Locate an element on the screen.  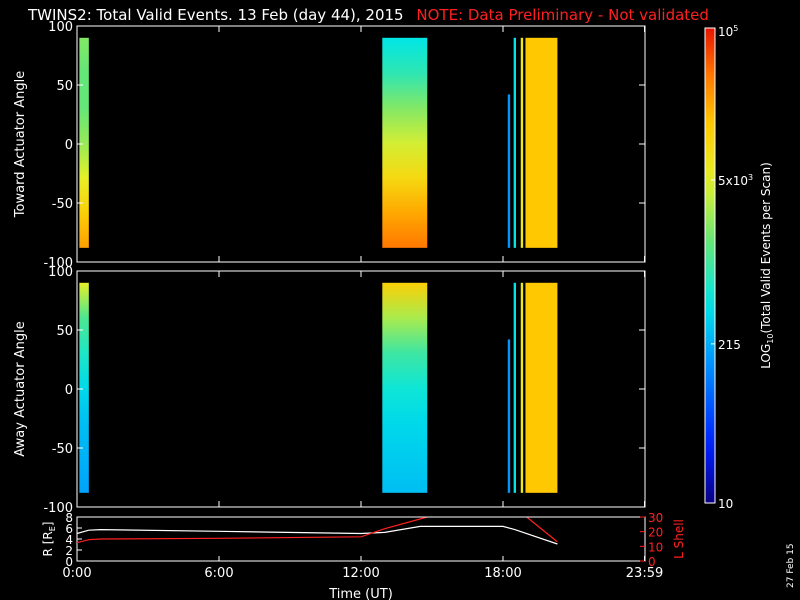
y2tick-label: 30 is located at coordinates (655, 518).